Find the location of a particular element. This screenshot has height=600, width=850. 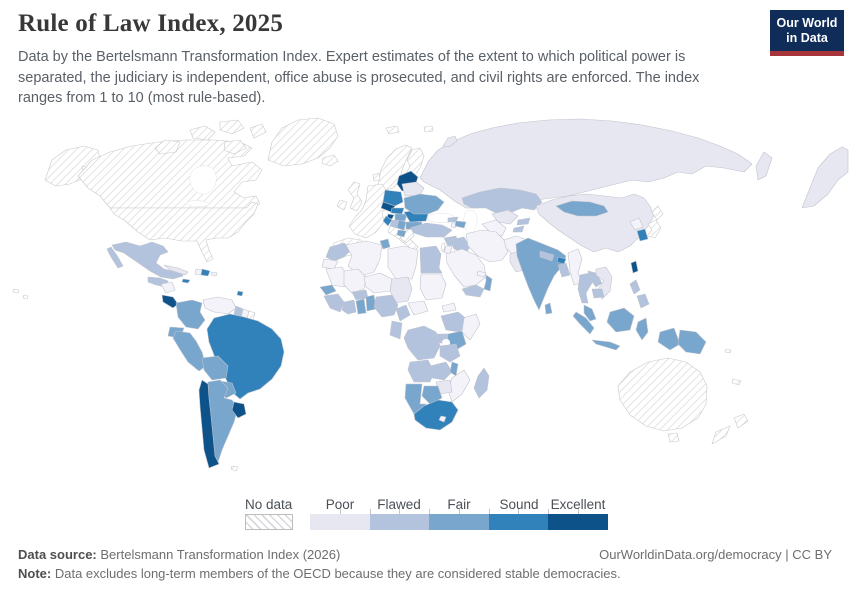

region-poland is located at coordinates (393, 198).